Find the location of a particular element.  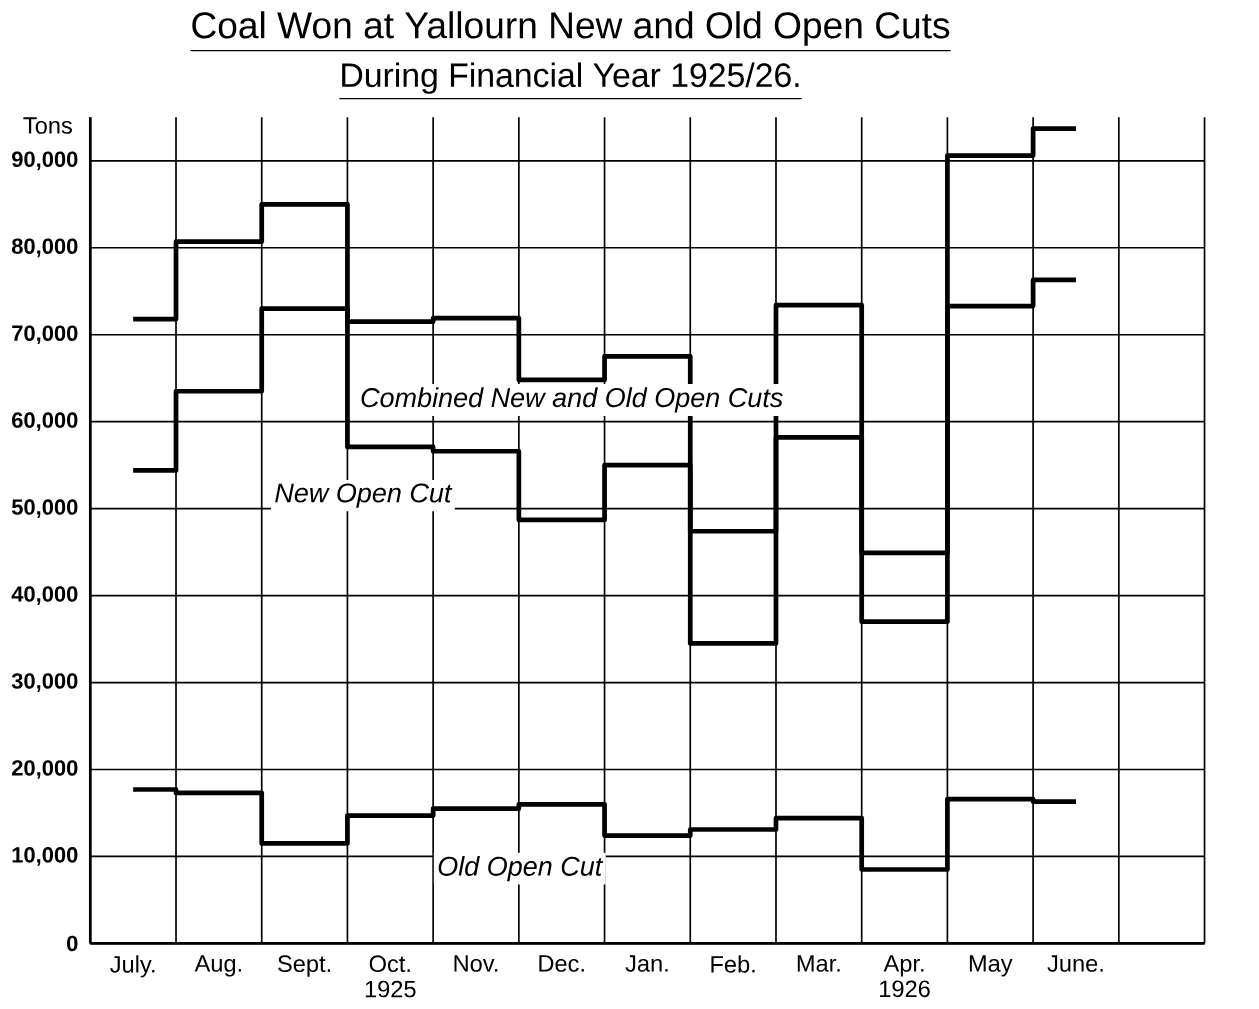

y-tick-label: 40,000 is located at coordinates (44, 596).